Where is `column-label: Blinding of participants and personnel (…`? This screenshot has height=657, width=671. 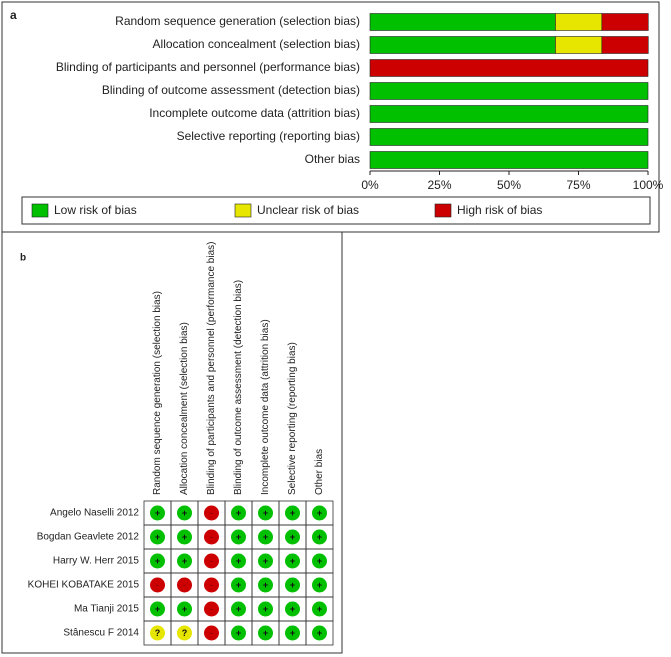
column-label: Blinding of participants and personnel (… is located at coordinates (211, 368).